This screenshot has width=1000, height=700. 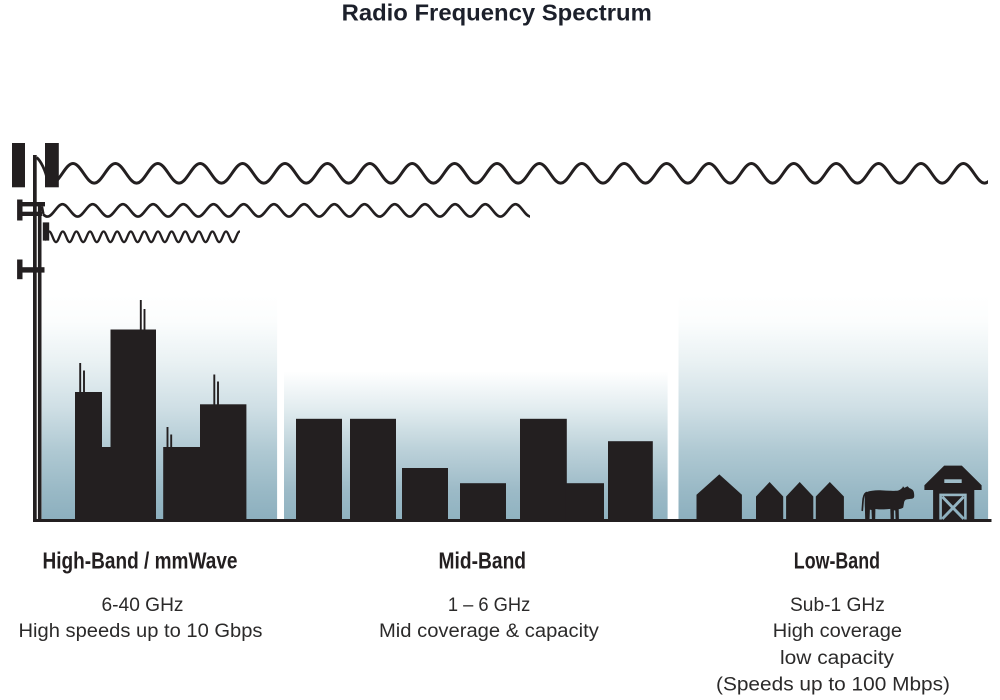 What do you see at coordinates (837, 658) in the screenshot?
I see `svg-text: low capacity` at bounding box center [837, 658].